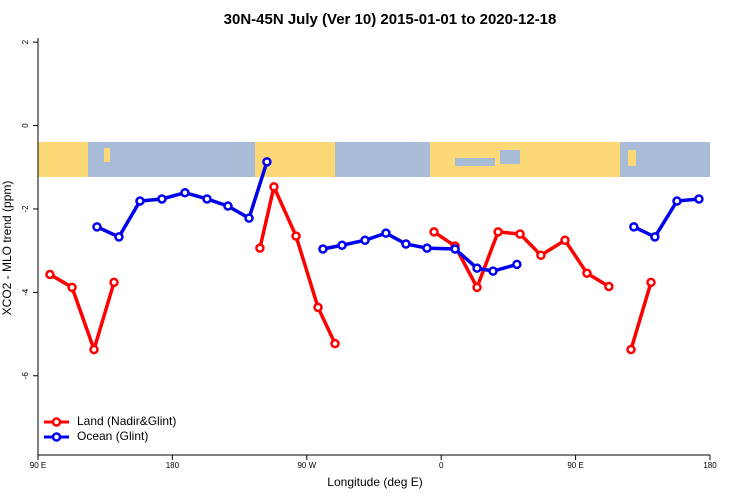 The width and height of the screenshot is (750, 500). What do you see at coordinates (112, 436) in the screenshot?
I see `legend-label: Ocean (Glint)` at bounding box center [112, 436].